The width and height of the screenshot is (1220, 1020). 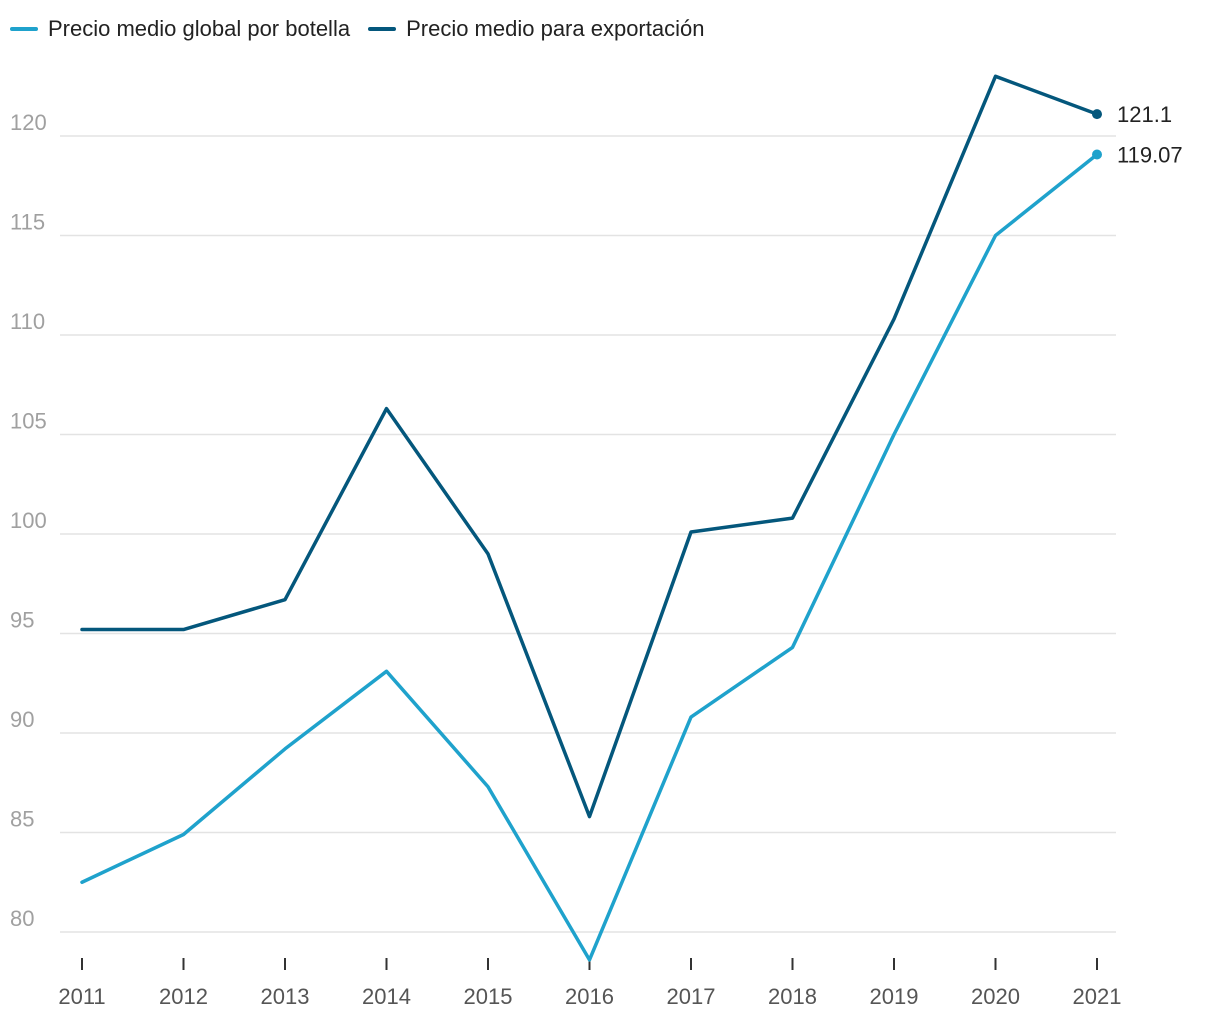 I want to click on y-tick-label-80: 80, so click(x=22, y=918).